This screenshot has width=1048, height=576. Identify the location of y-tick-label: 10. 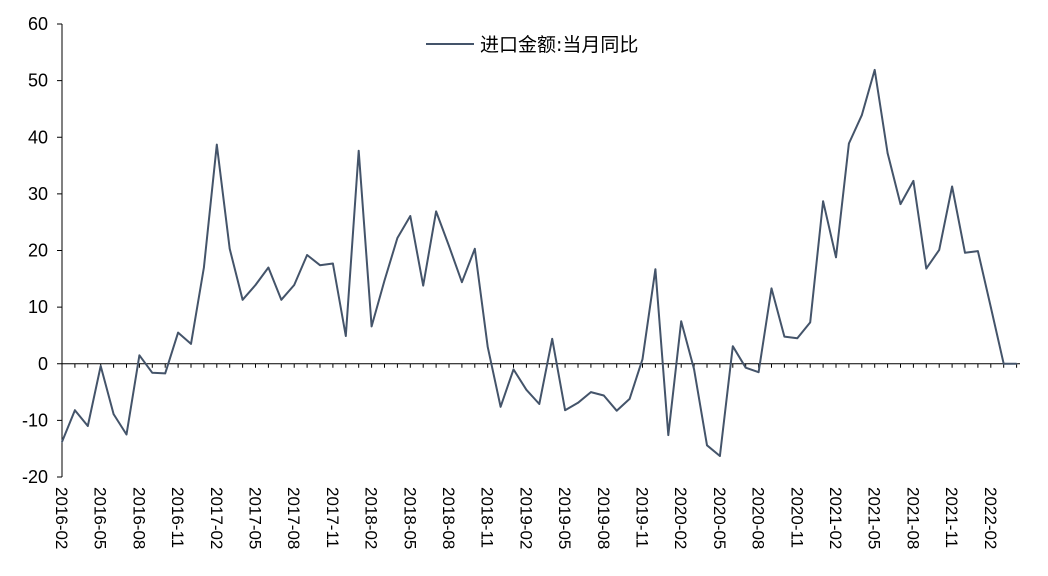
(38, 307).